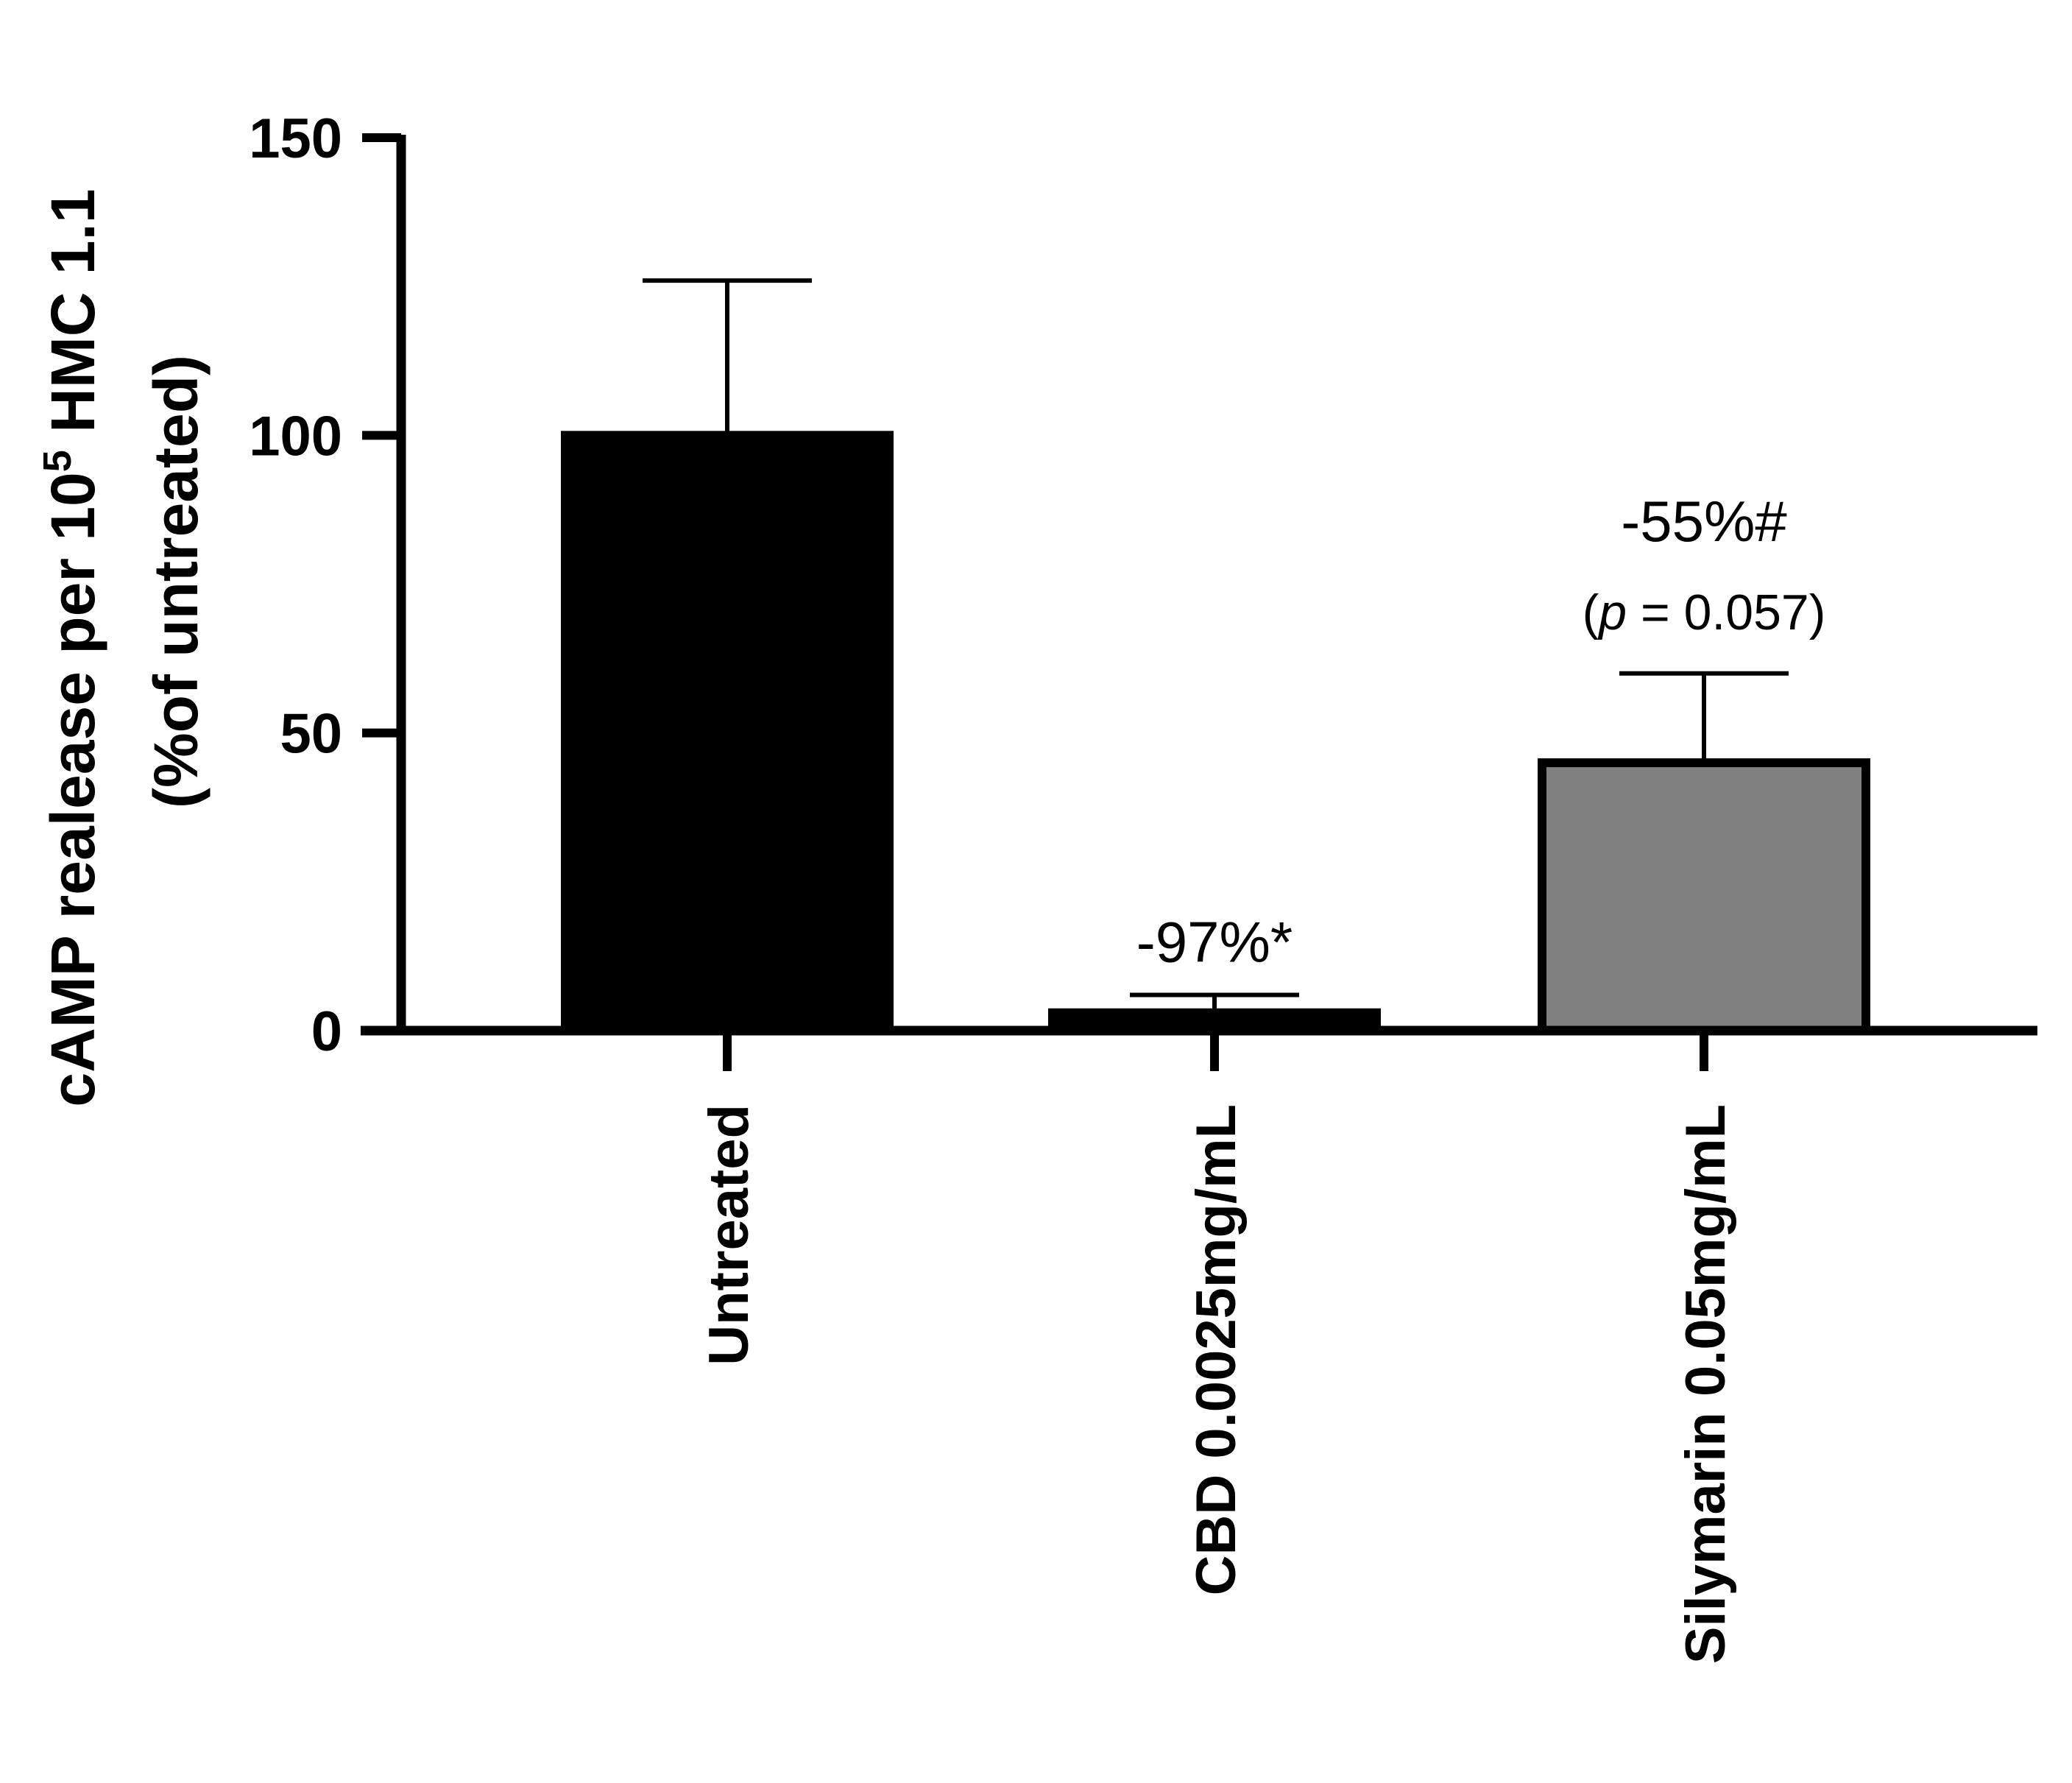 The height and width of the screenshot is (1783, 2072). Describe the element at coordinates (295, 436) in the screenshot. I see `y-tick-label-2: 100` at that location.